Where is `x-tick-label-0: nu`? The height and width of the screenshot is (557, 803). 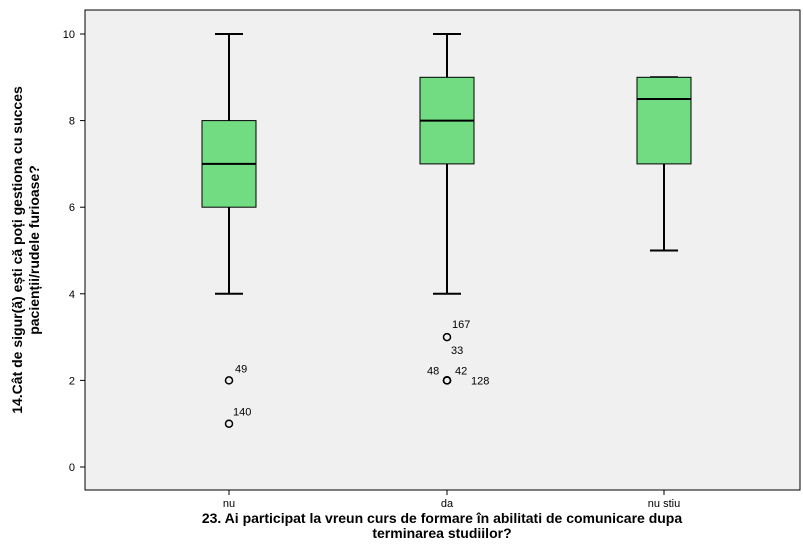 x-tick-label-0: nu is located at coordinates (229, 504).